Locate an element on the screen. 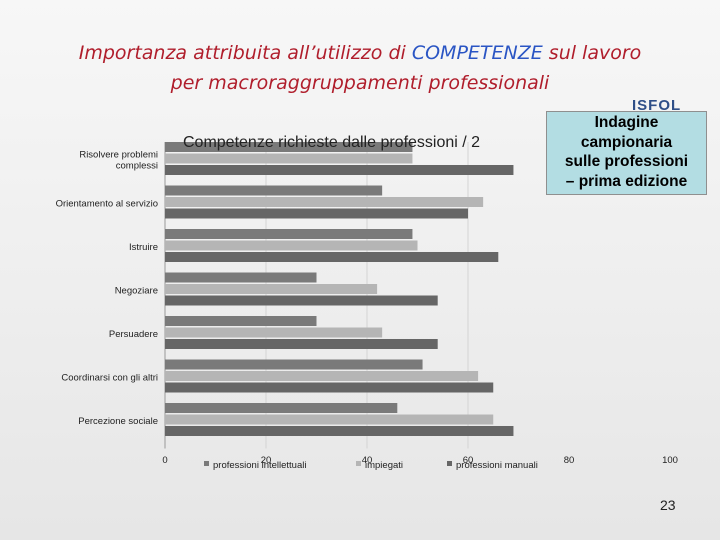  category-label: Orientamento al servizio is located at coordinates (107, 204).